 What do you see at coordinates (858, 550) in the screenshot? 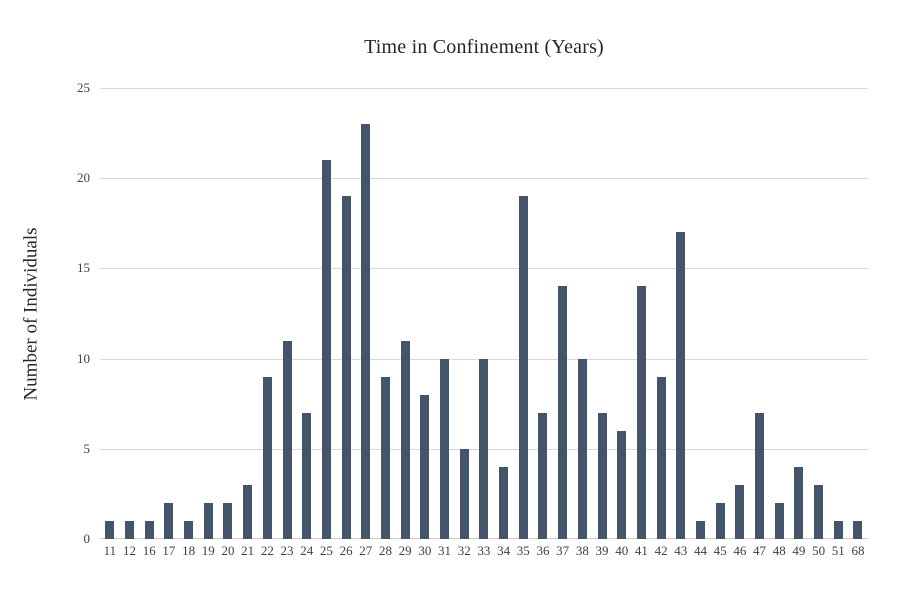
I see `x-tick-label: 68` at bounding box center [858, 550].